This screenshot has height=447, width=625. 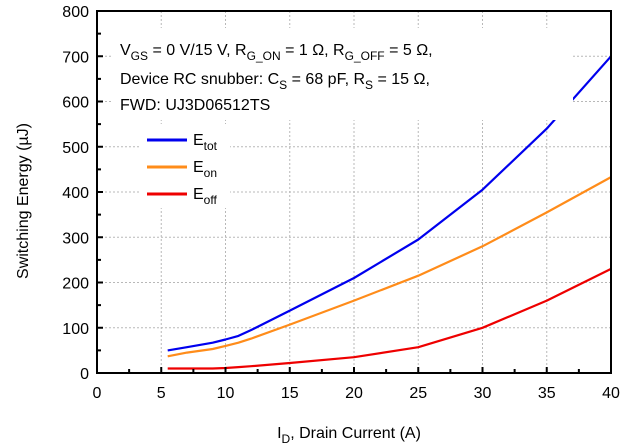 What do you see at coordinates (75, 148) in the screenshot?
I see `y-tick-label: 500` at bounding box center [75, 148].